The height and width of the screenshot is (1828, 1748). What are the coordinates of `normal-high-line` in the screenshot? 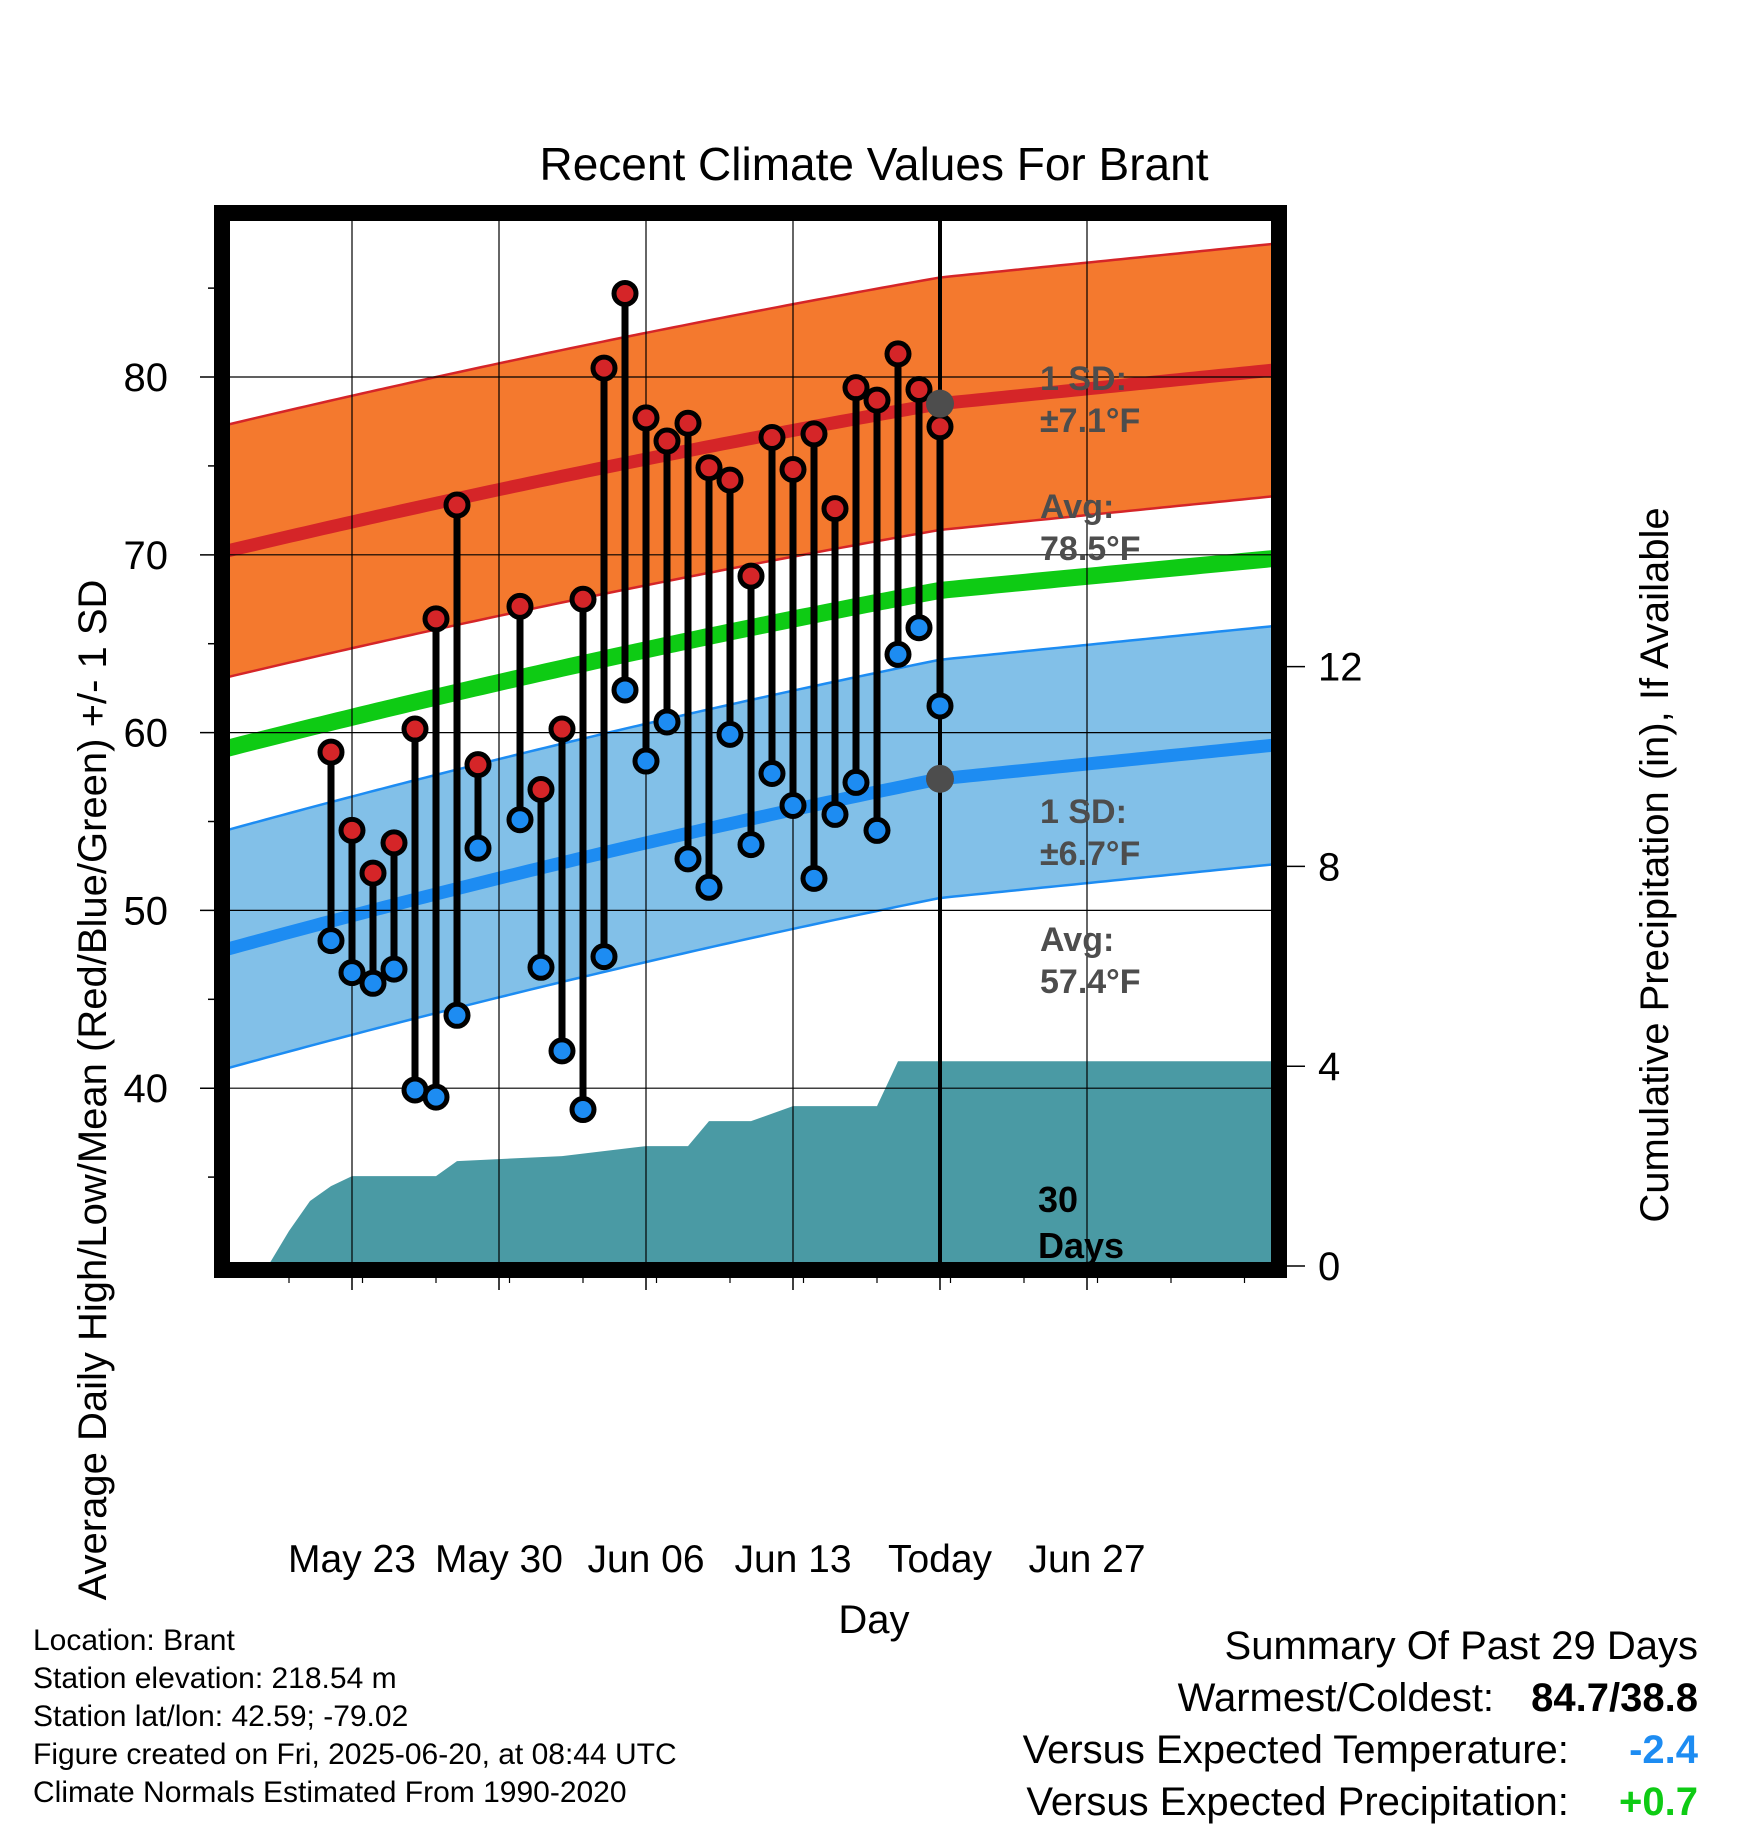 It's located at (750, 460).